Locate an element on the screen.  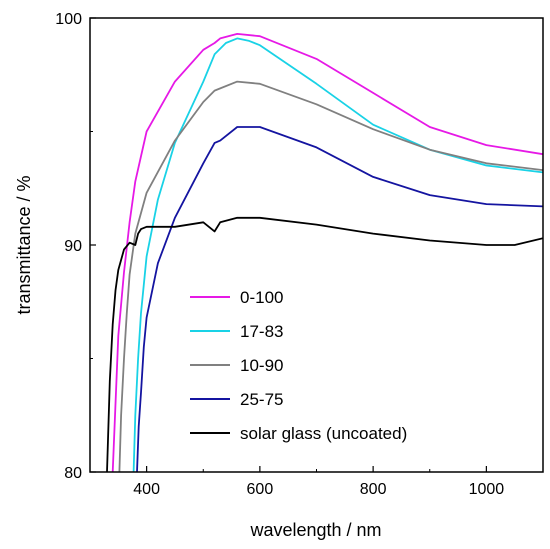
x-tick-label: 800 is located at coordinates (373, 489).